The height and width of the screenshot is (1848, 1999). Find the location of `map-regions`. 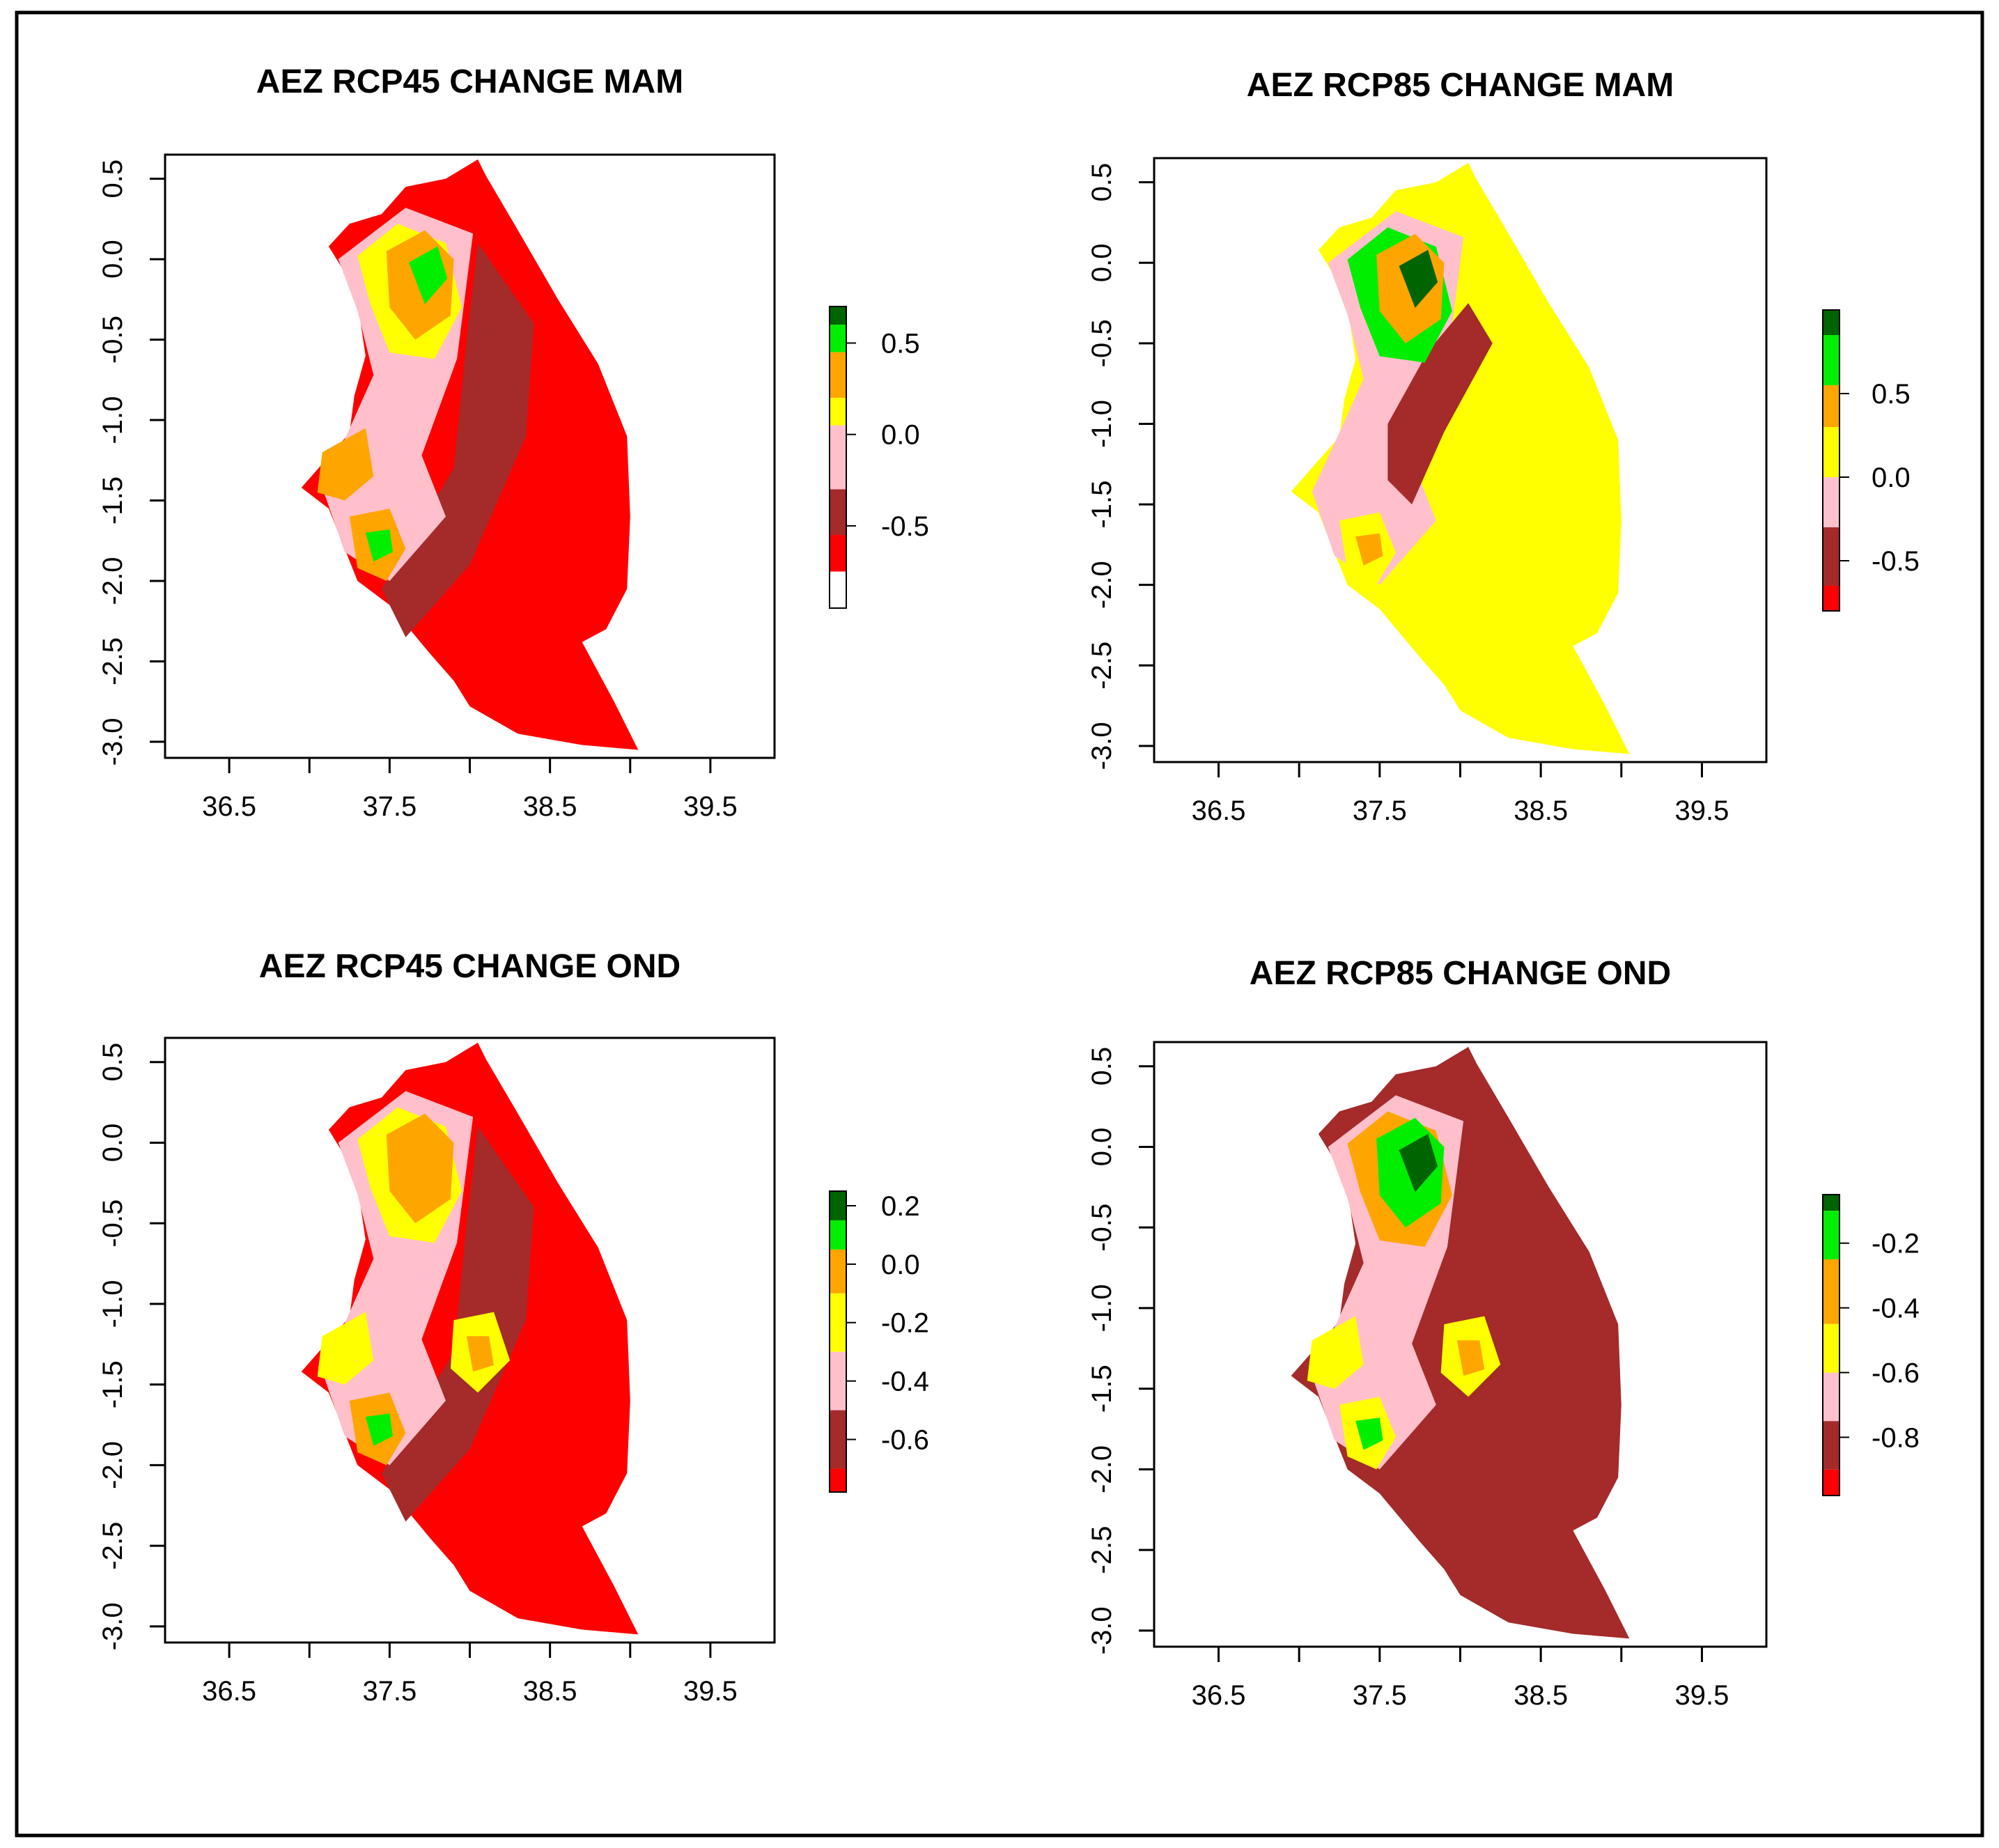

map-regions is located at coordinates (1460, 1342).